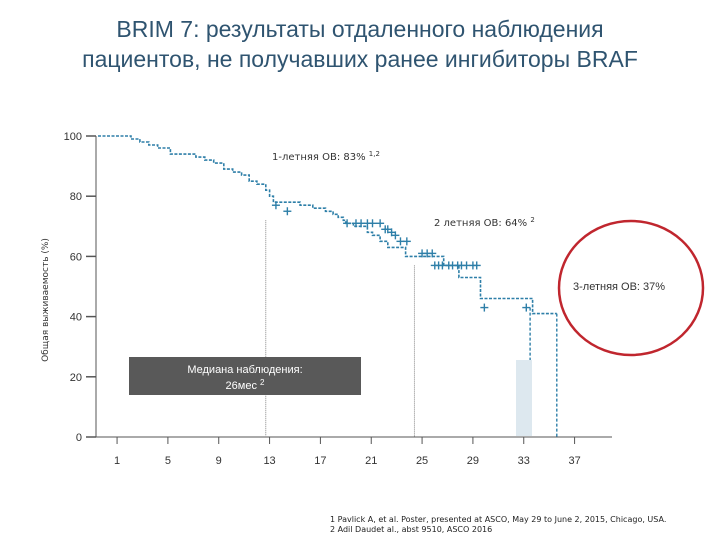  I want to click on y-tick-label: 40, so click(76, 318).